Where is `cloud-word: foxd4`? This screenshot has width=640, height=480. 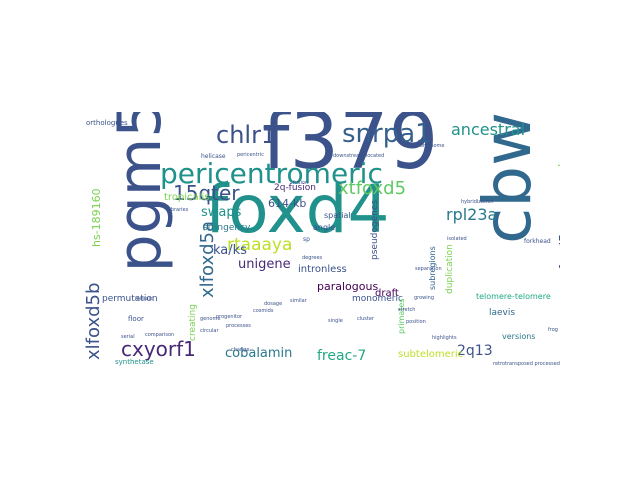
cloud-word: foxd4 is located at coordinates (297, 209).